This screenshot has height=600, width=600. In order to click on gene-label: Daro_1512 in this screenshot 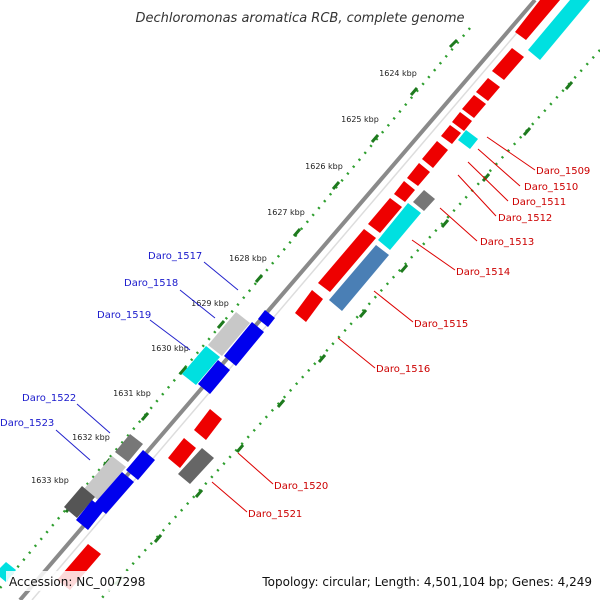, I will do `click(525, 218)`.